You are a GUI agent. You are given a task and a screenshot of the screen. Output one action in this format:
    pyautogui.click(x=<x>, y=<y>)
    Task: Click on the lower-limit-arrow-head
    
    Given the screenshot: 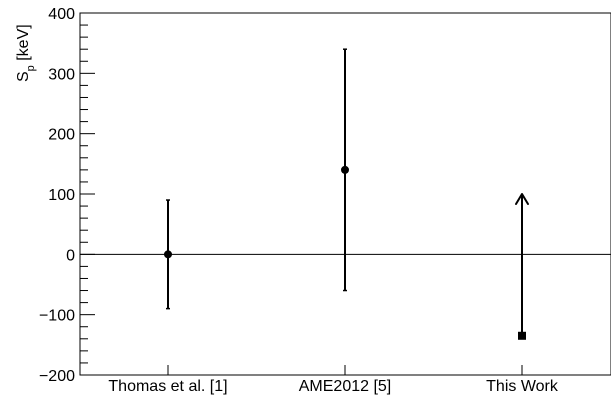 What is the action you would take?
    pyautogui.click(x=522, y=199)
    